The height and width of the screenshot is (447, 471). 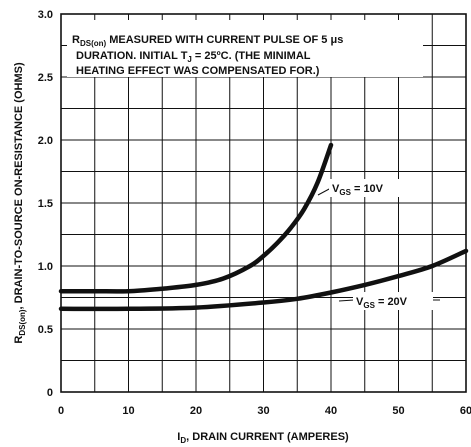 I want to click on series-label-vgs-20v: VGS = 20V, so click(x=382, y=303).